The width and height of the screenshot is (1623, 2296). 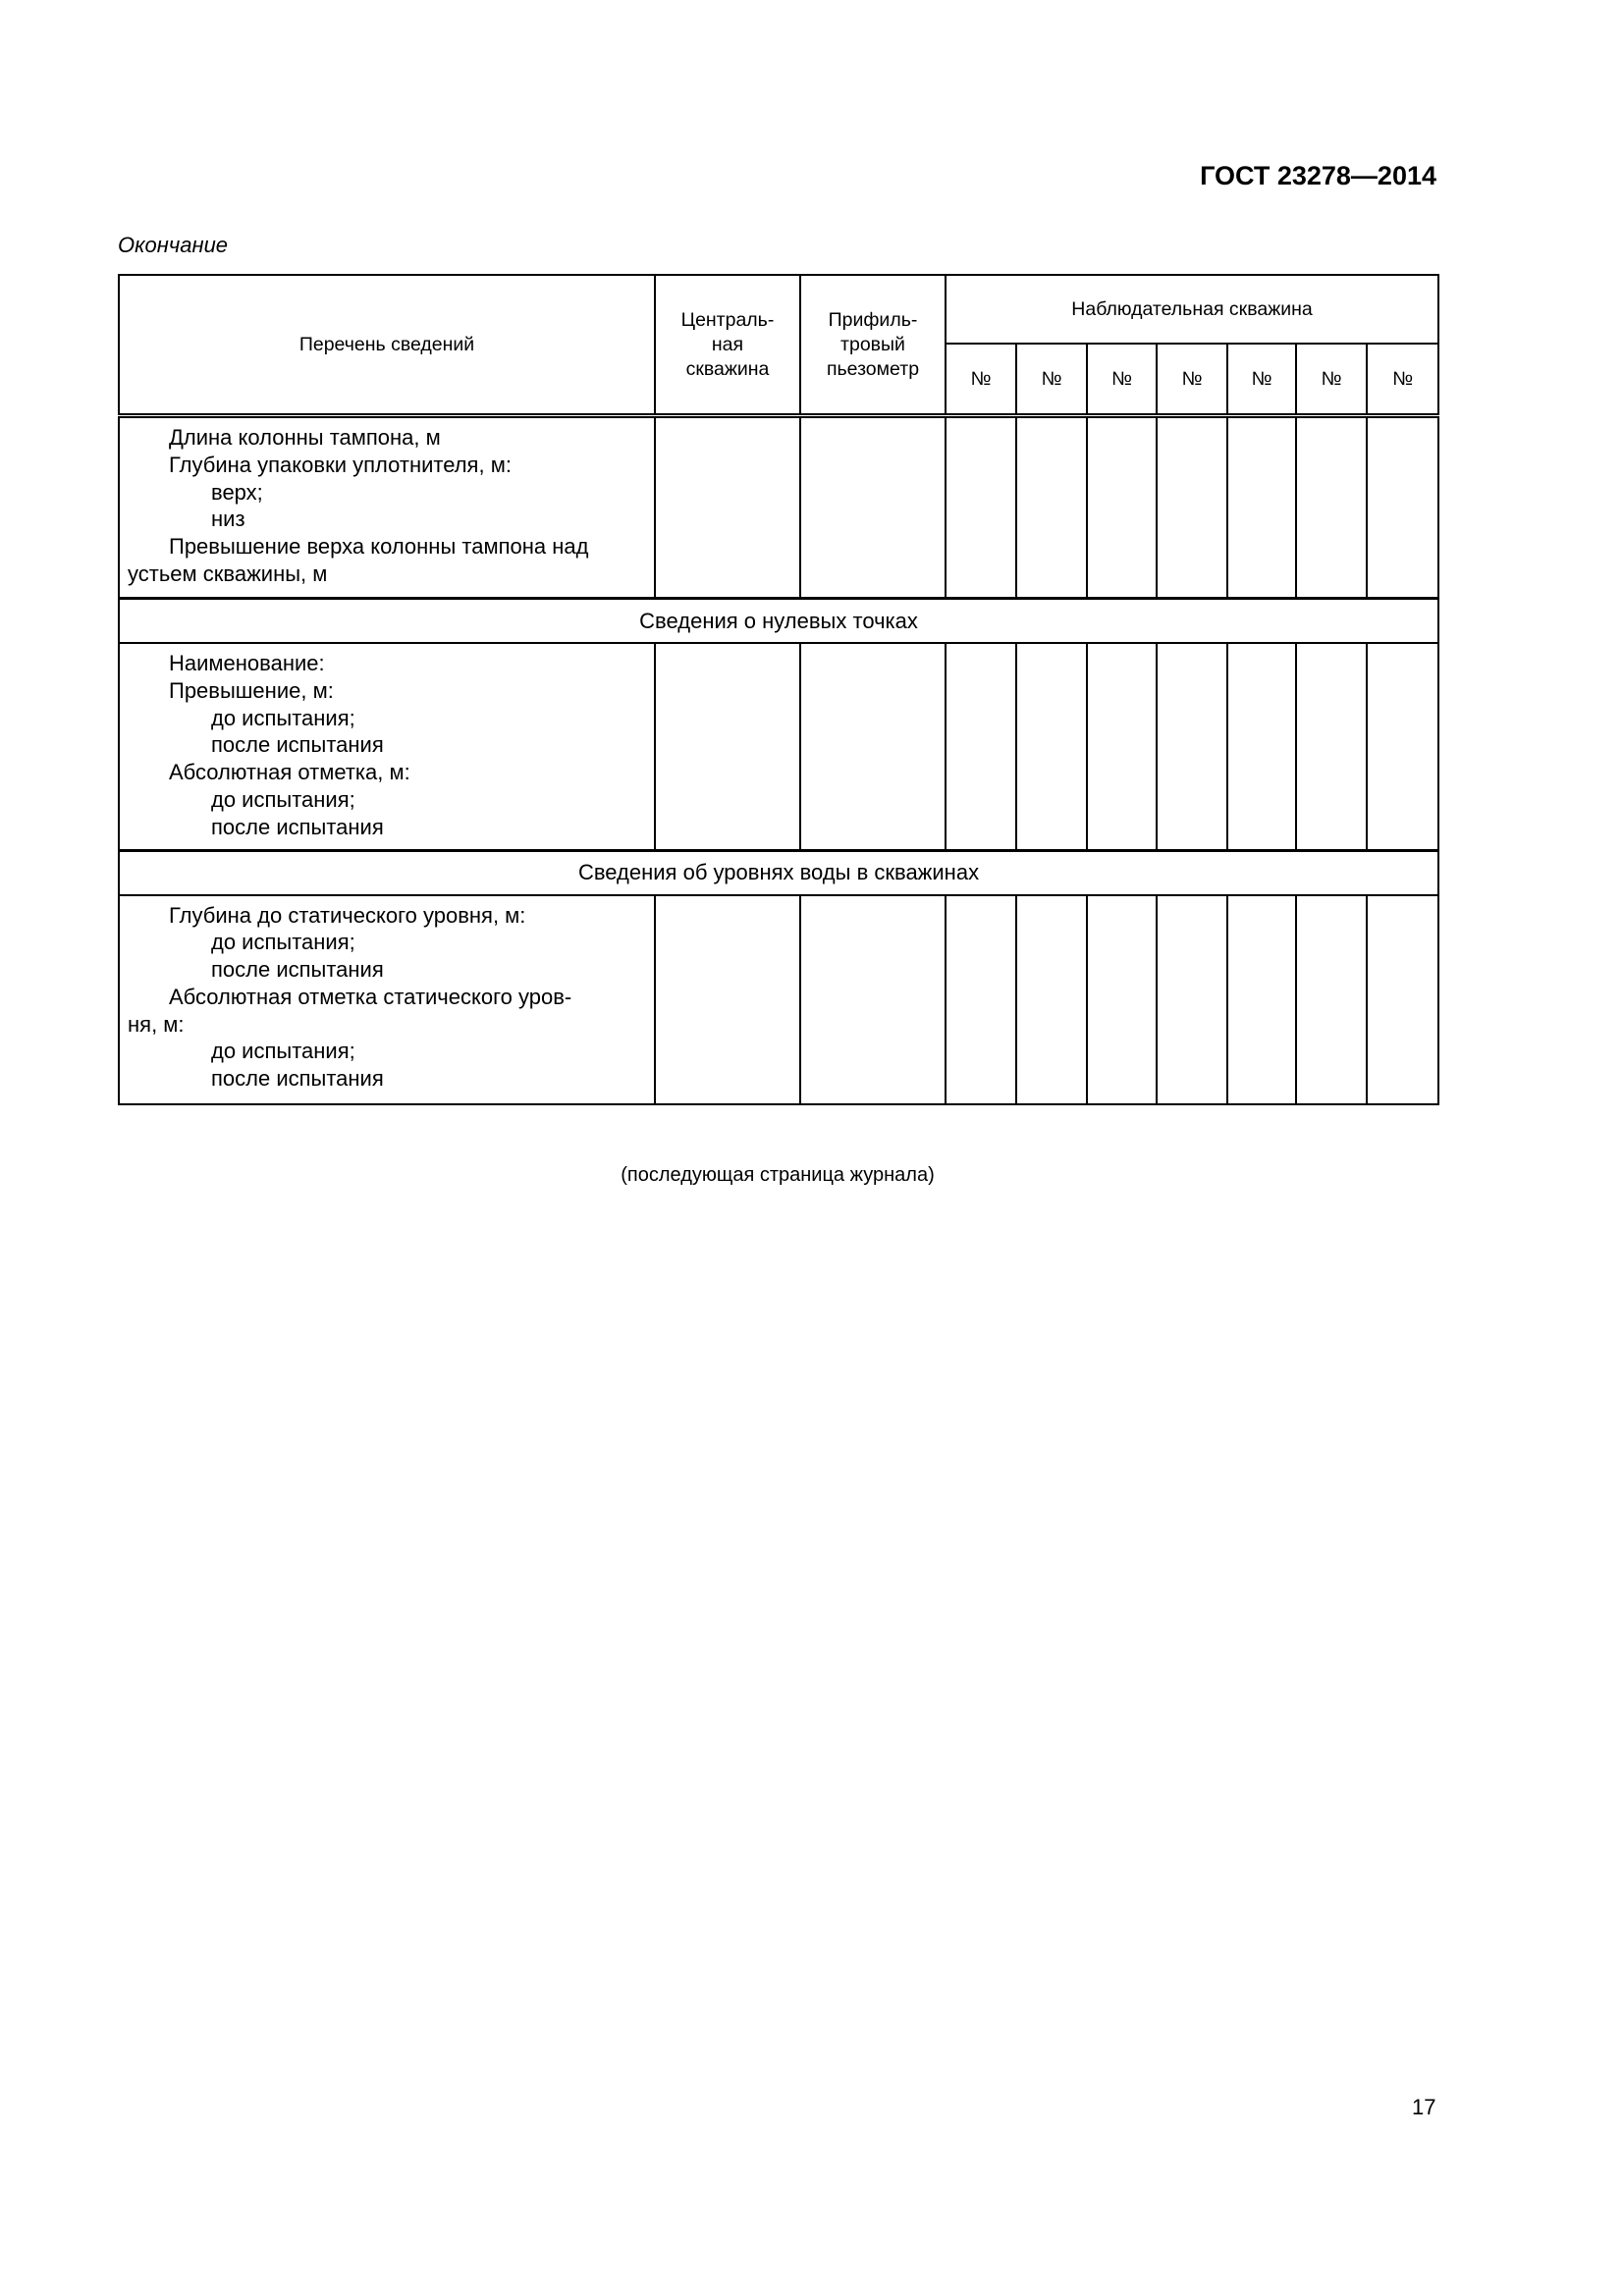 I want to click on info-line: верх;, so click(x=237, y=492).